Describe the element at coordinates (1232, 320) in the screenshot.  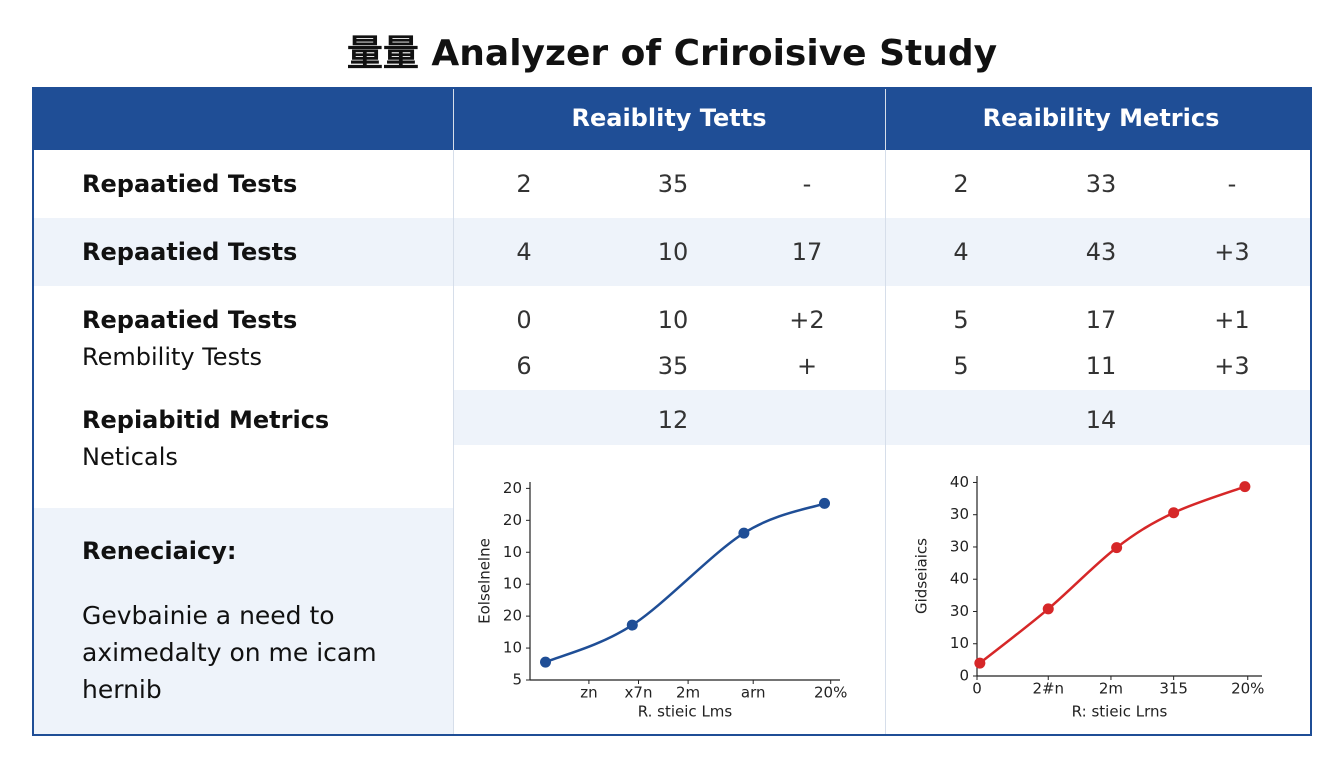
I see `cell: +1` at that location.